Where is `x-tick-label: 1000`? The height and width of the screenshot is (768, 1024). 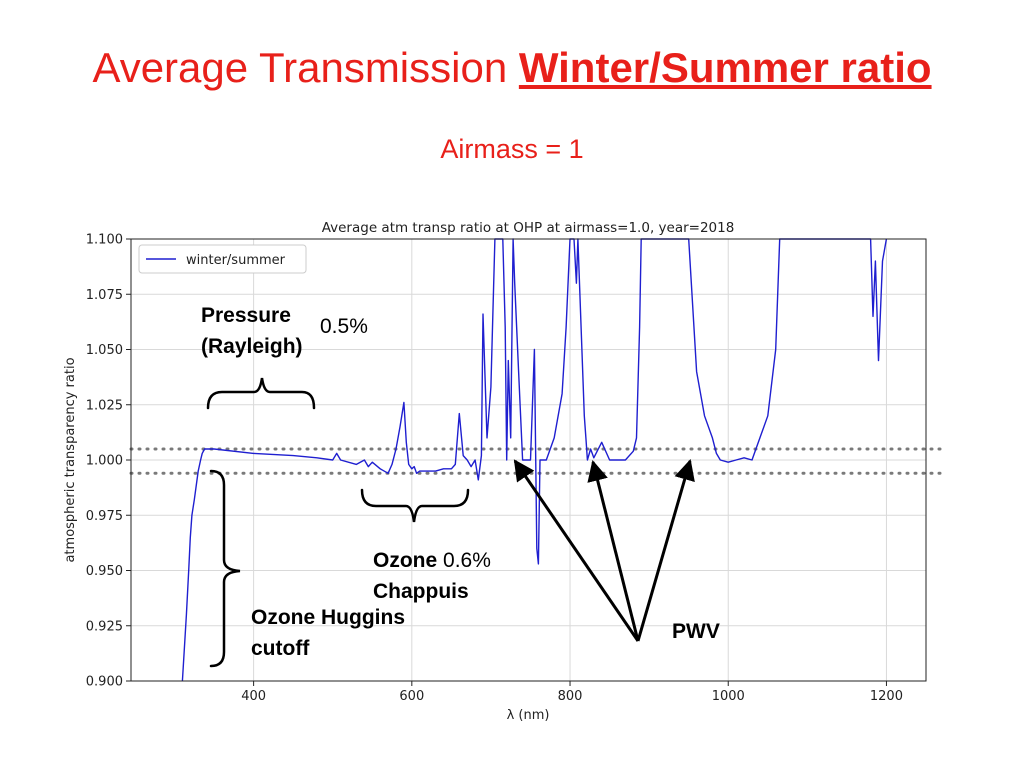
x-tick-label: 1000 is located at coordinates (728, 696).